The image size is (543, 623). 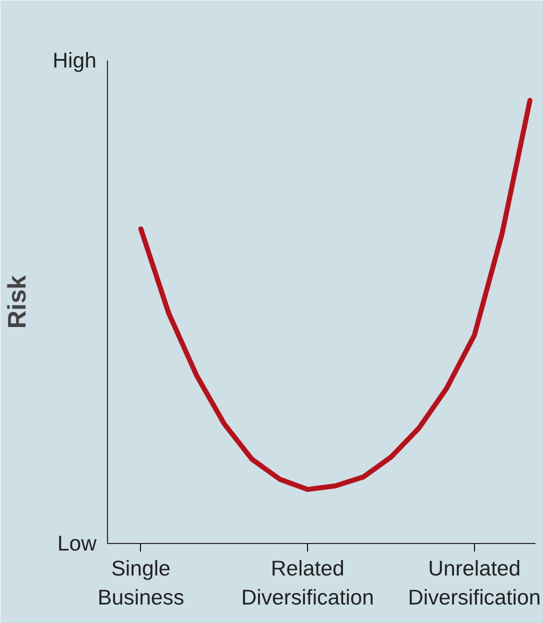 What do you see at coordinates (77, 544) in the screenshot?
I see `text: Low` at bounding box center [77, 544].